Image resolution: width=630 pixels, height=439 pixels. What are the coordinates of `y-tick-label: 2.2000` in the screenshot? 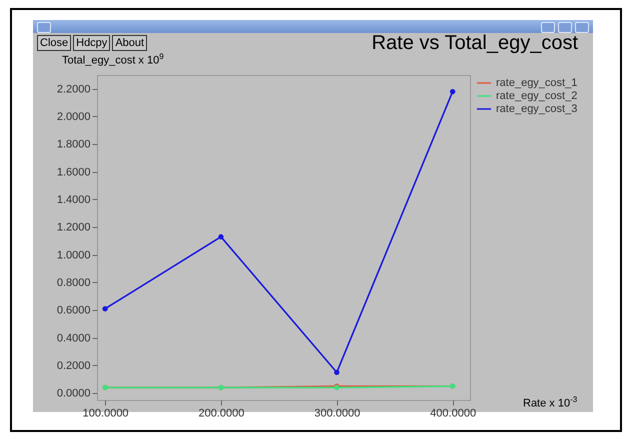 It's located at (73, 89).